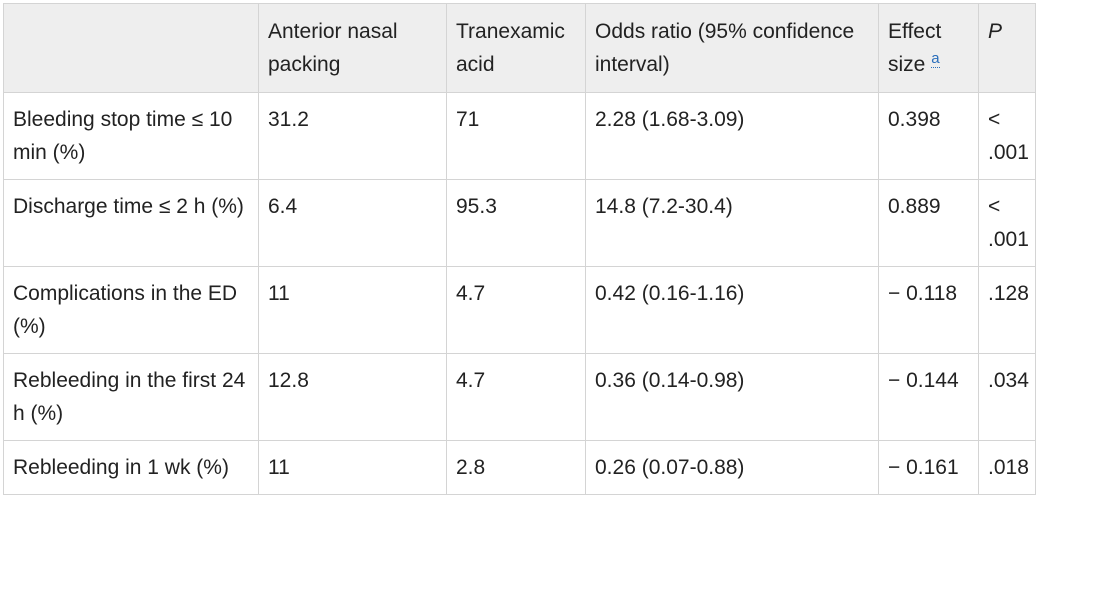  I want to click on header-anterior-nasal-packing: Anterior nasal packing, so click(352, 48).